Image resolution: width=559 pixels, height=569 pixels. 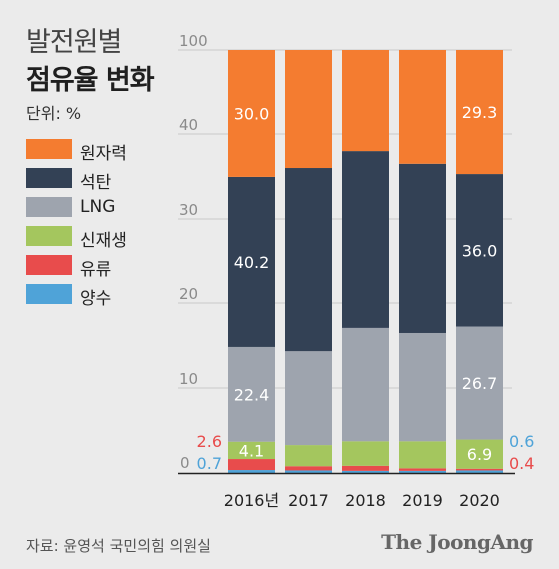 What do you see at coordinates (365, 500) in the screenshot?
I see `x-tick-label: 2018` at bounding box center [365, 500].